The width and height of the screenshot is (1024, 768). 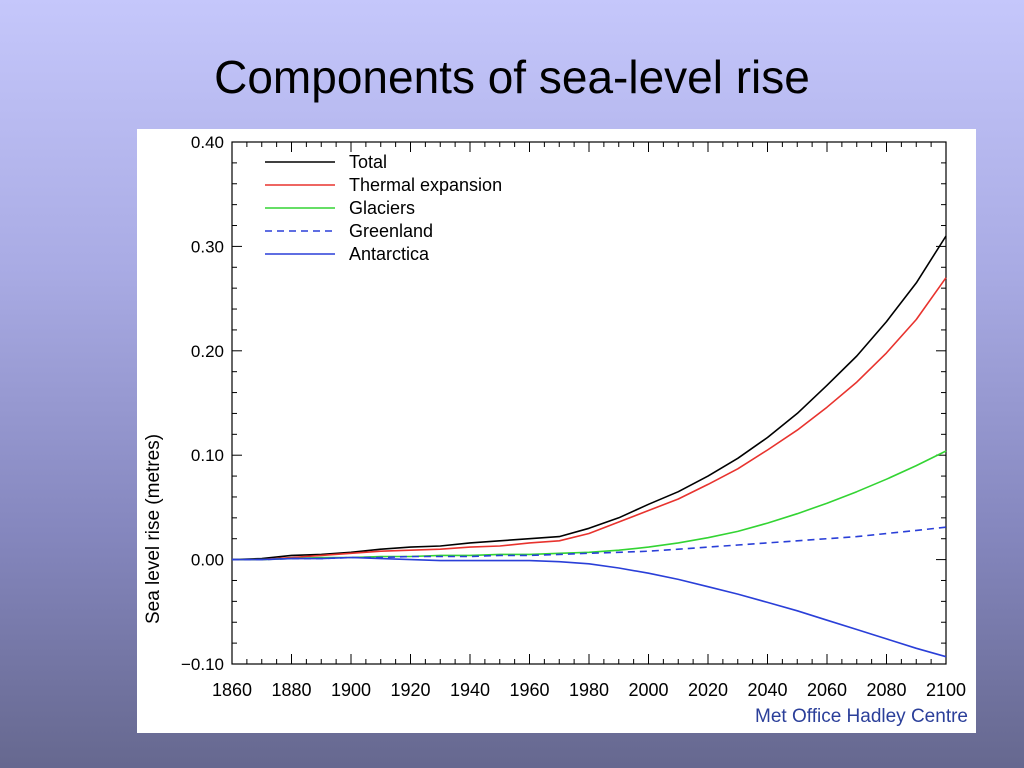 I want to click on y-tick-label: 0.40, so click(x=207, y=142).